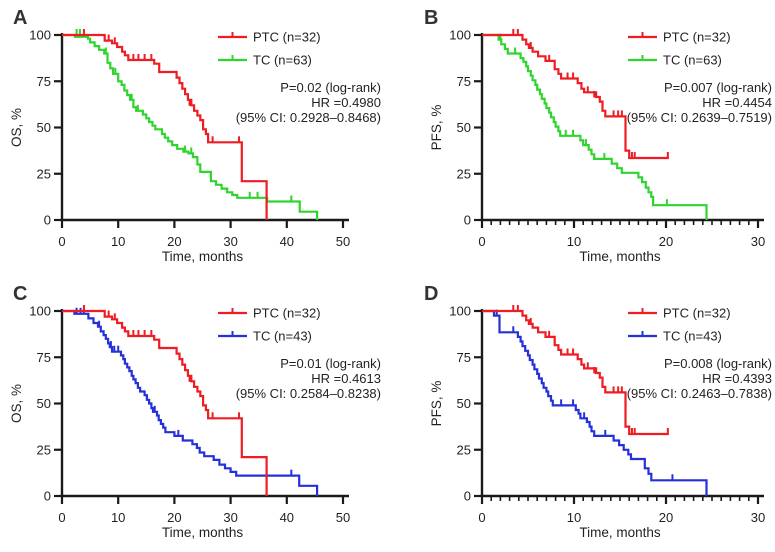  Describe the element at coordinates (574, 241) in the screenshot. I see `panel-B-x-tick-label: 10` at that location.